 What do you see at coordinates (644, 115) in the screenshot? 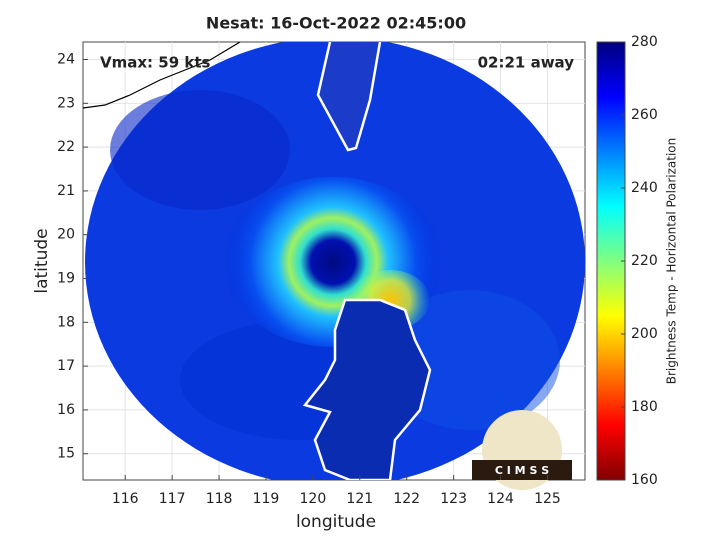
I see `colorbar-tick-label: 260` at bounding box center [644, 115].